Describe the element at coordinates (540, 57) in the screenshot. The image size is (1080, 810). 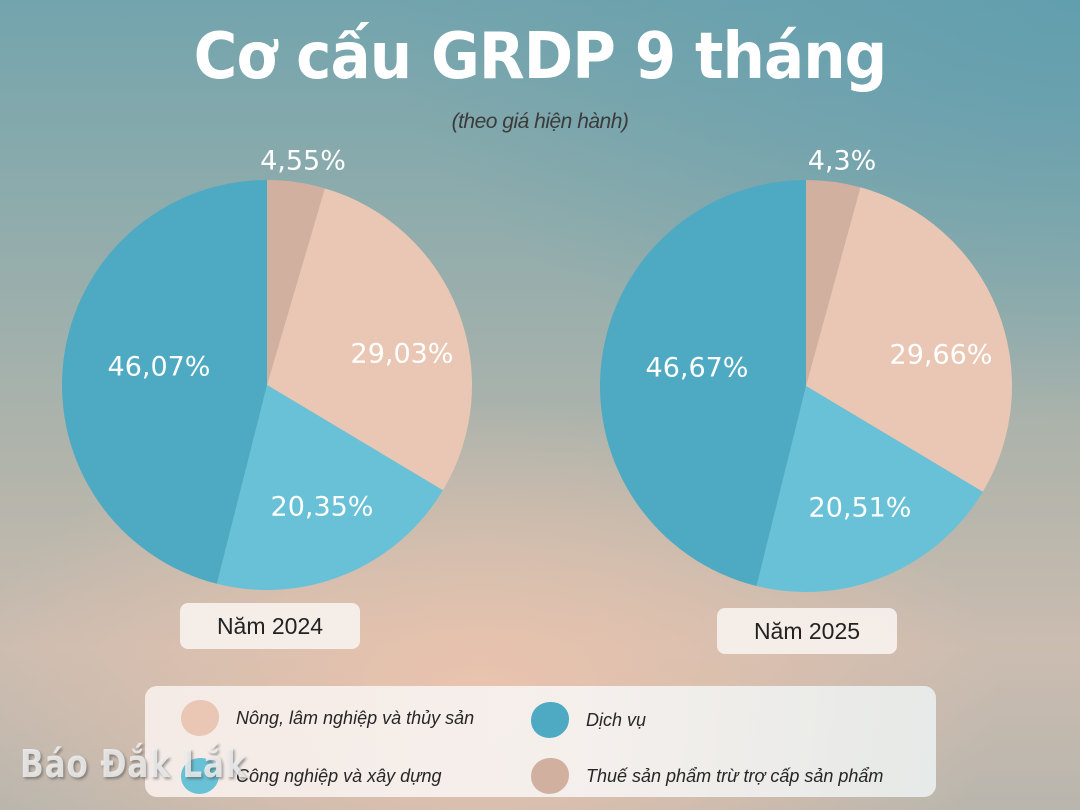
I see `chart-title: Cơ cấu GRDP 9 tháng` at that location.